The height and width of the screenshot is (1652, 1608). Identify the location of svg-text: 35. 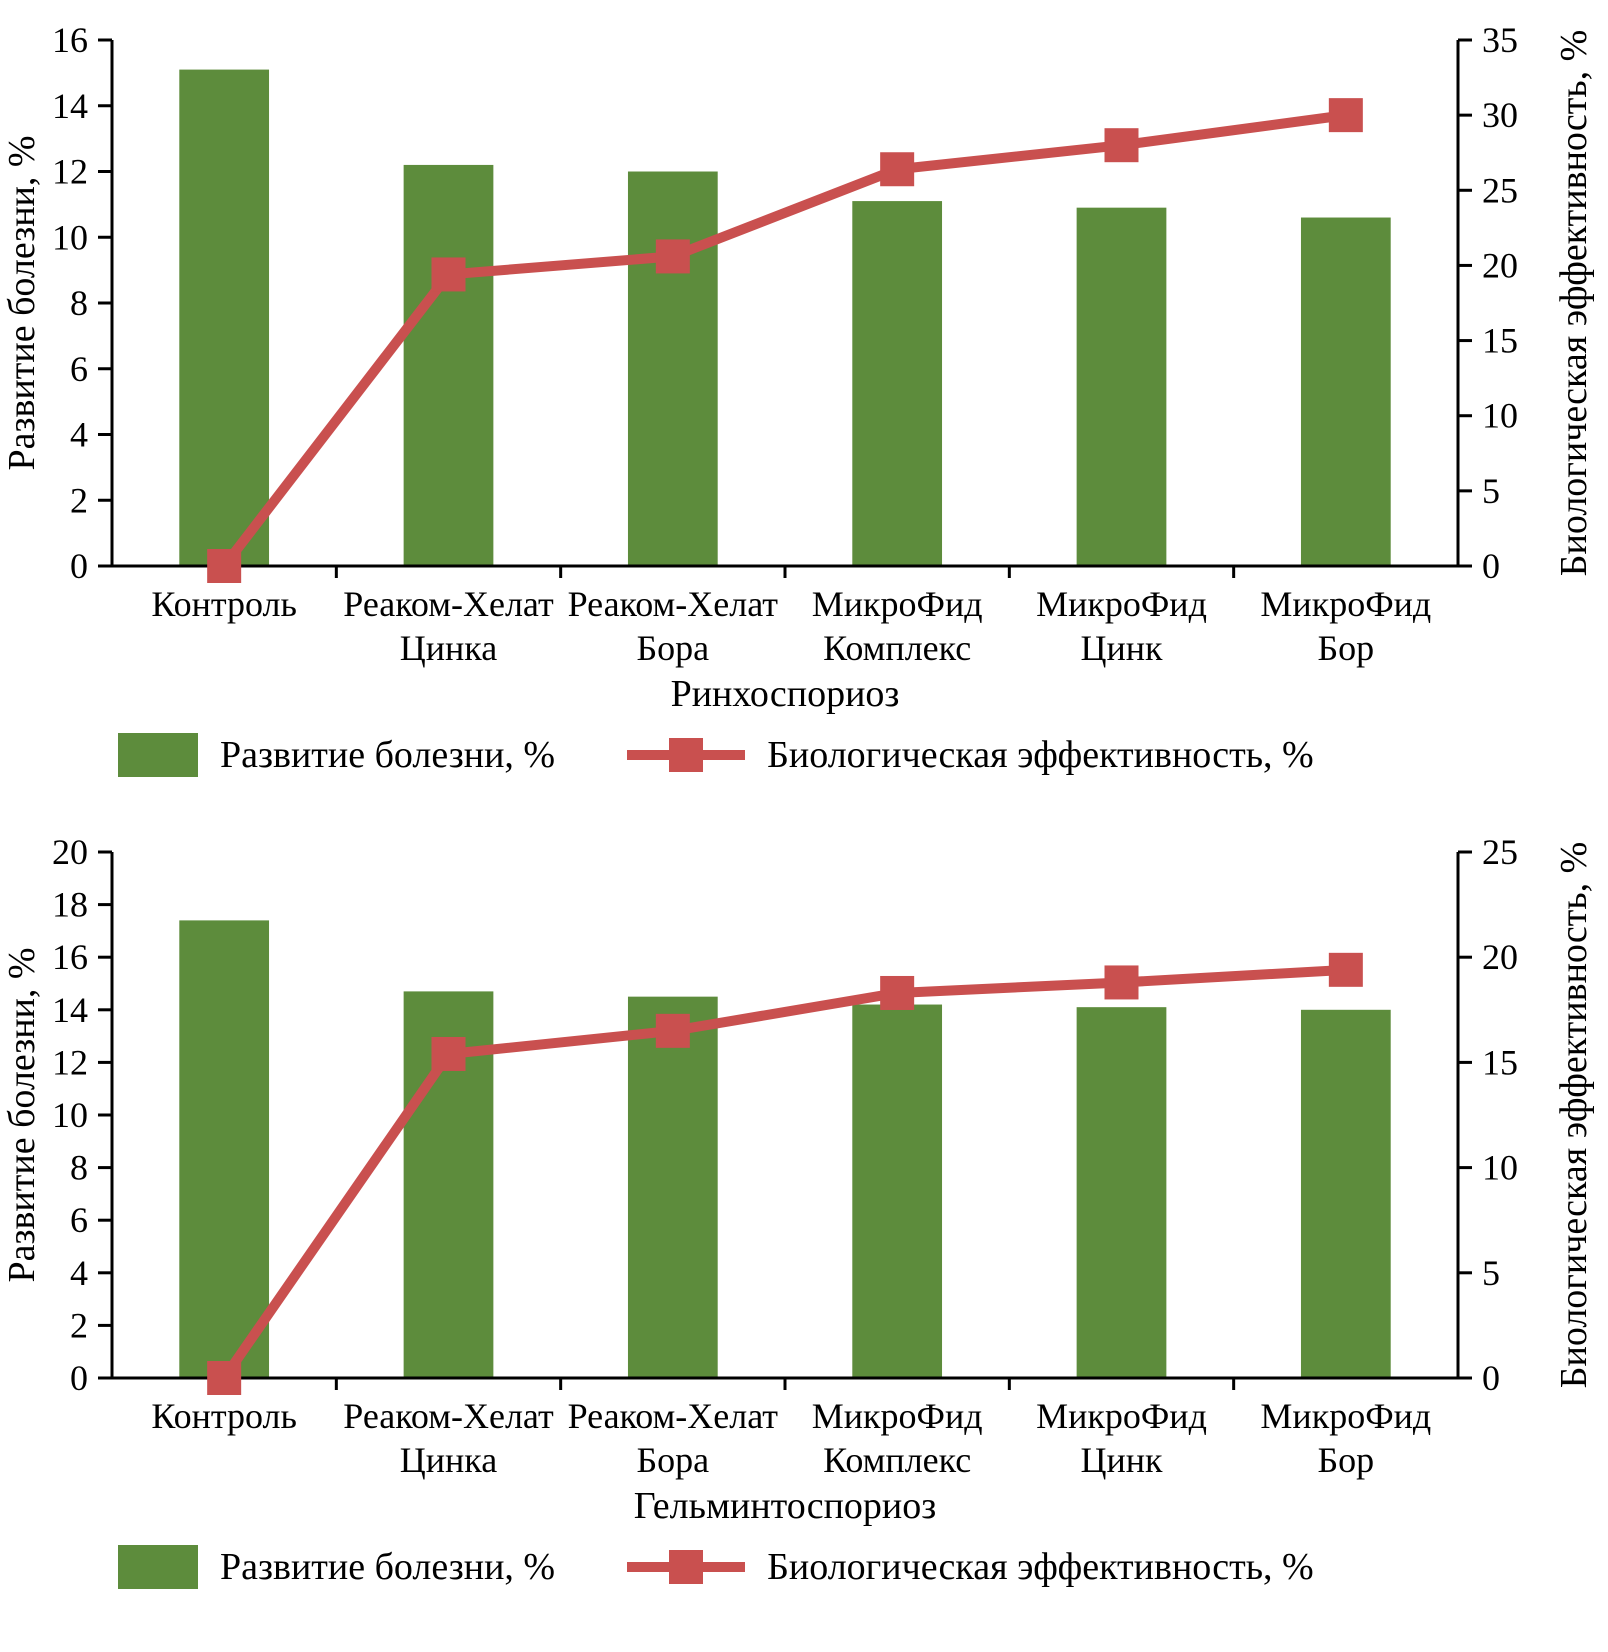
(1500, 40).